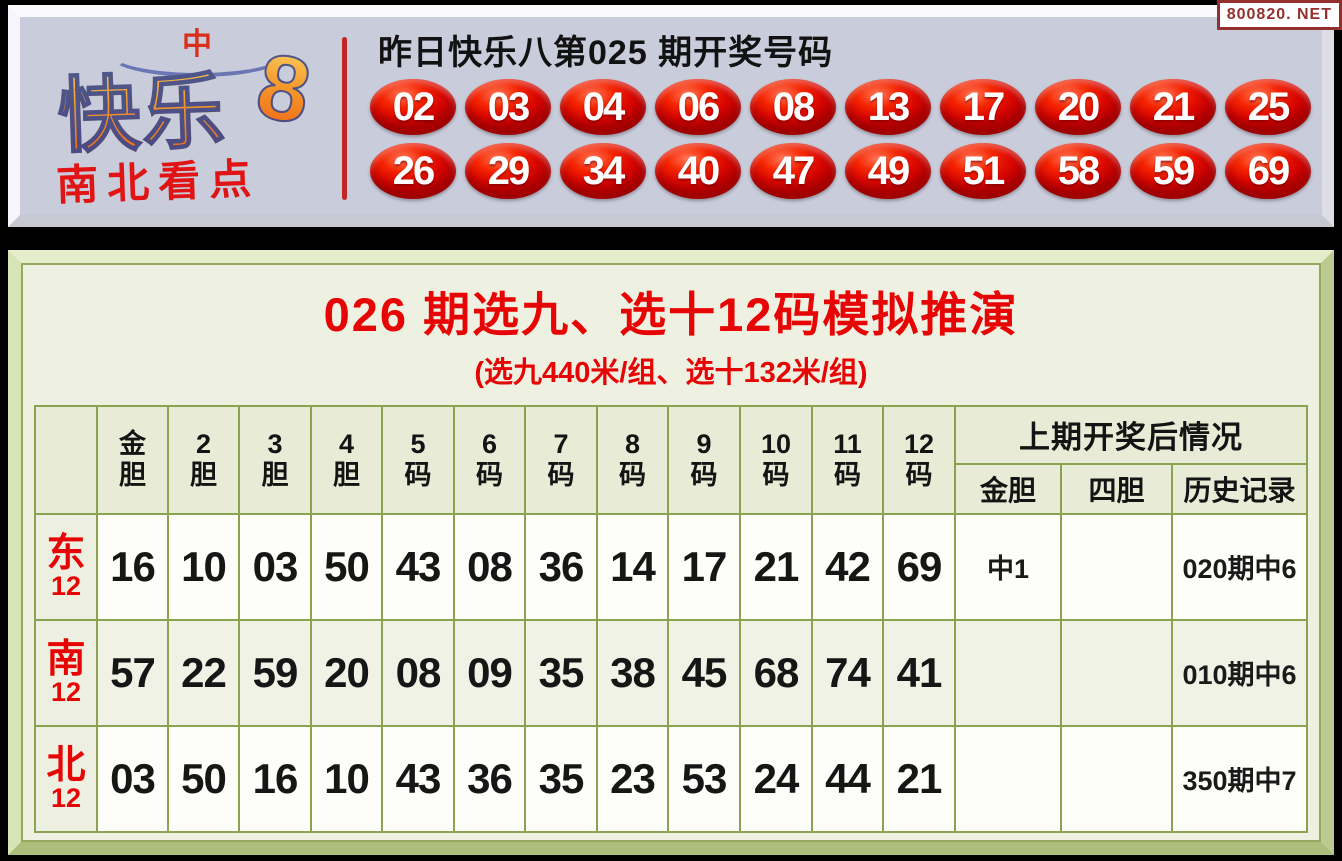 This screenshot has height=861, width=1342. I want to click on lottery-ball: 34, so click(603, 171).